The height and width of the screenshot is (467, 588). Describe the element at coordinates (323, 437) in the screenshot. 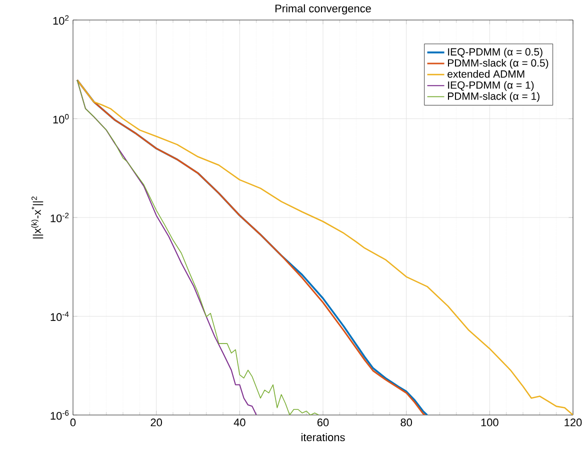

I see `x-axis-title: iterations` at that location.